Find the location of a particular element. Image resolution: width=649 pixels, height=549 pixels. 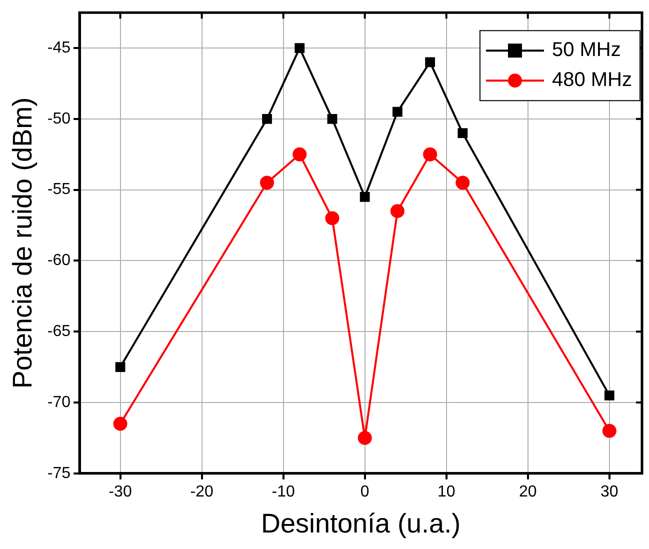

y-tick-label: -65 is located at coordinates (59, 331).